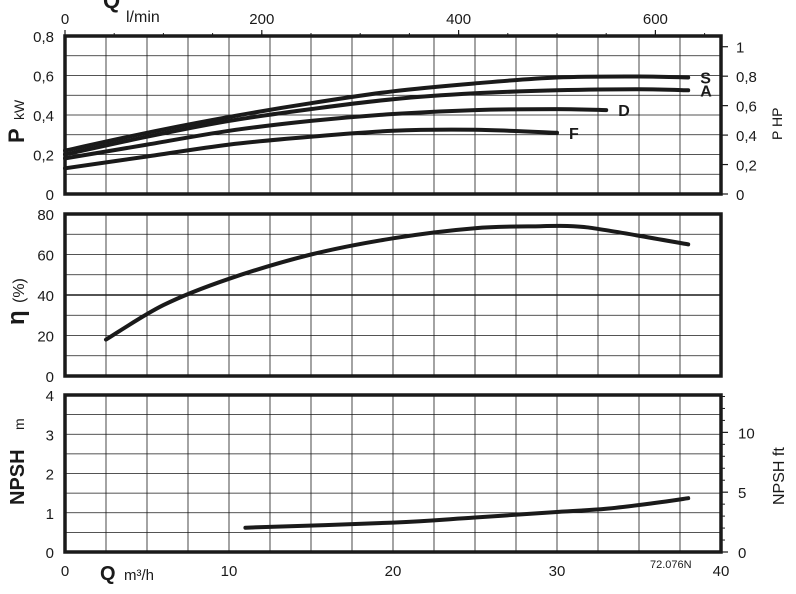 The image size is (796, 594). I want to click on power-curve-s, so click(377, 113).